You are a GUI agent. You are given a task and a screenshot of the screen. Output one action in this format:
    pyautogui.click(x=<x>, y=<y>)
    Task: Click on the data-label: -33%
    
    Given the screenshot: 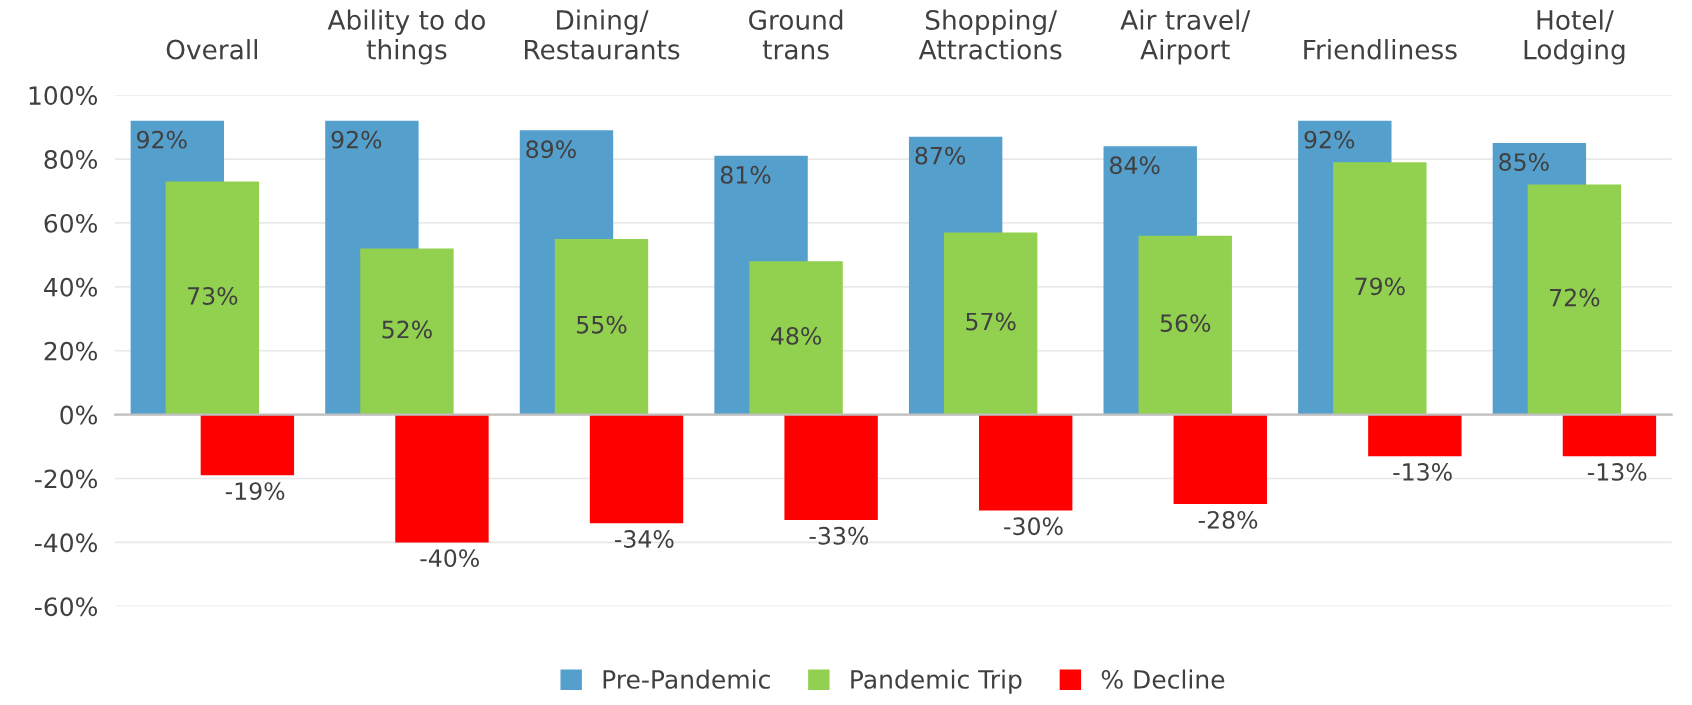 What is the action you would take?
    pyautogui.click(x=839, y=535)
    